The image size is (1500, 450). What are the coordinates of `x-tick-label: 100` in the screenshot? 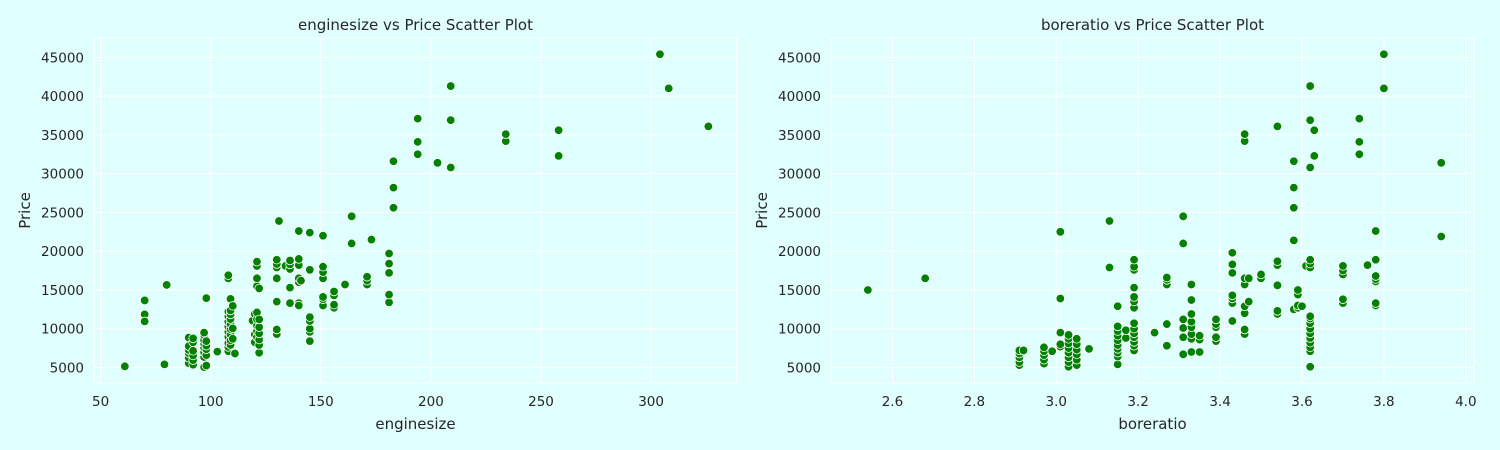 It's located at (211, 402).